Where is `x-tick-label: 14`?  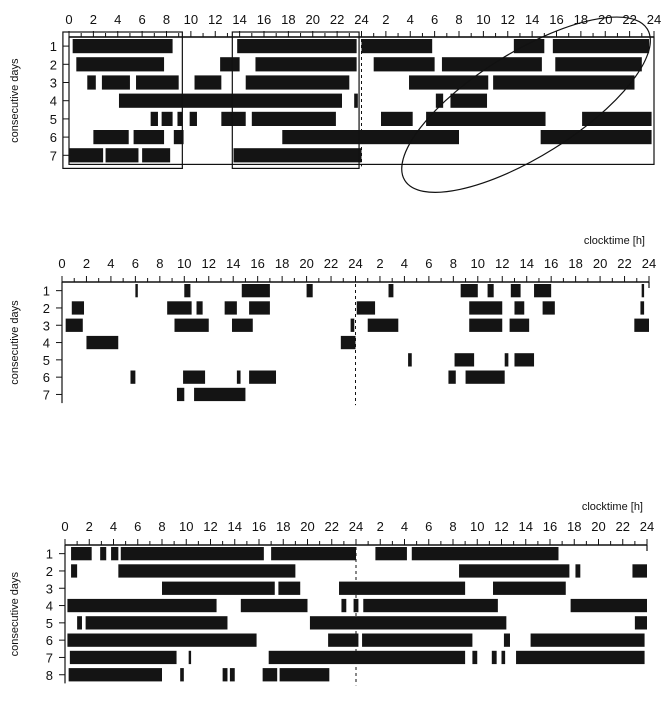 x-tick-label: 14 is located at coordinates (233, 263).